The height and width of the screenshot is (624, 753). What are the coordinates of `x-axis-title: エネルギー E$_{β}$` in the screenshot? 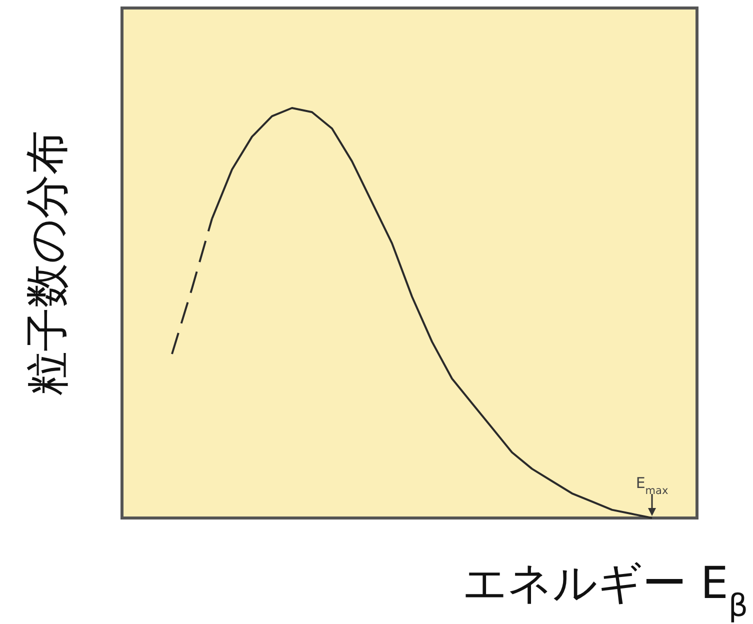 It's located at (605, 591).